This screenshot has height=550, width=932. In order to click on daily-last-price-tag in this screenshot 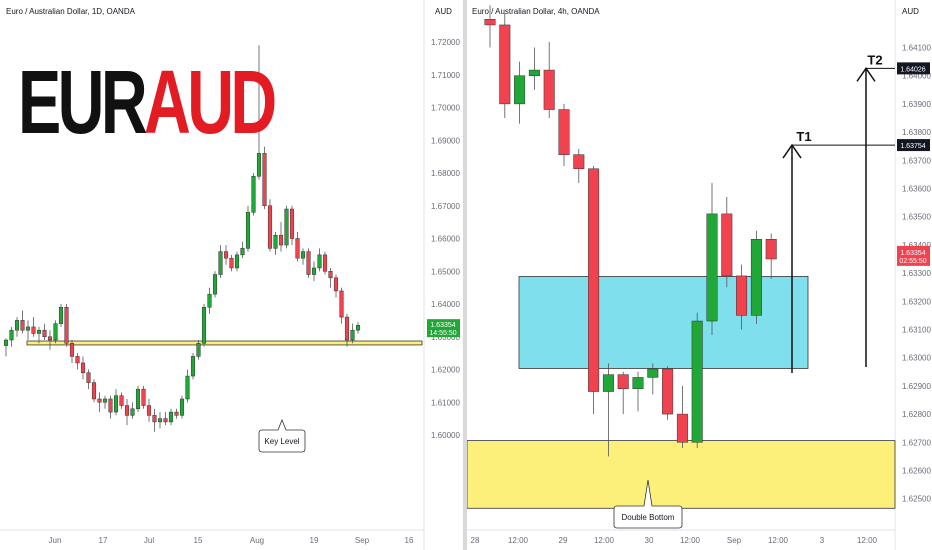, I will do `click(443, 328)`.